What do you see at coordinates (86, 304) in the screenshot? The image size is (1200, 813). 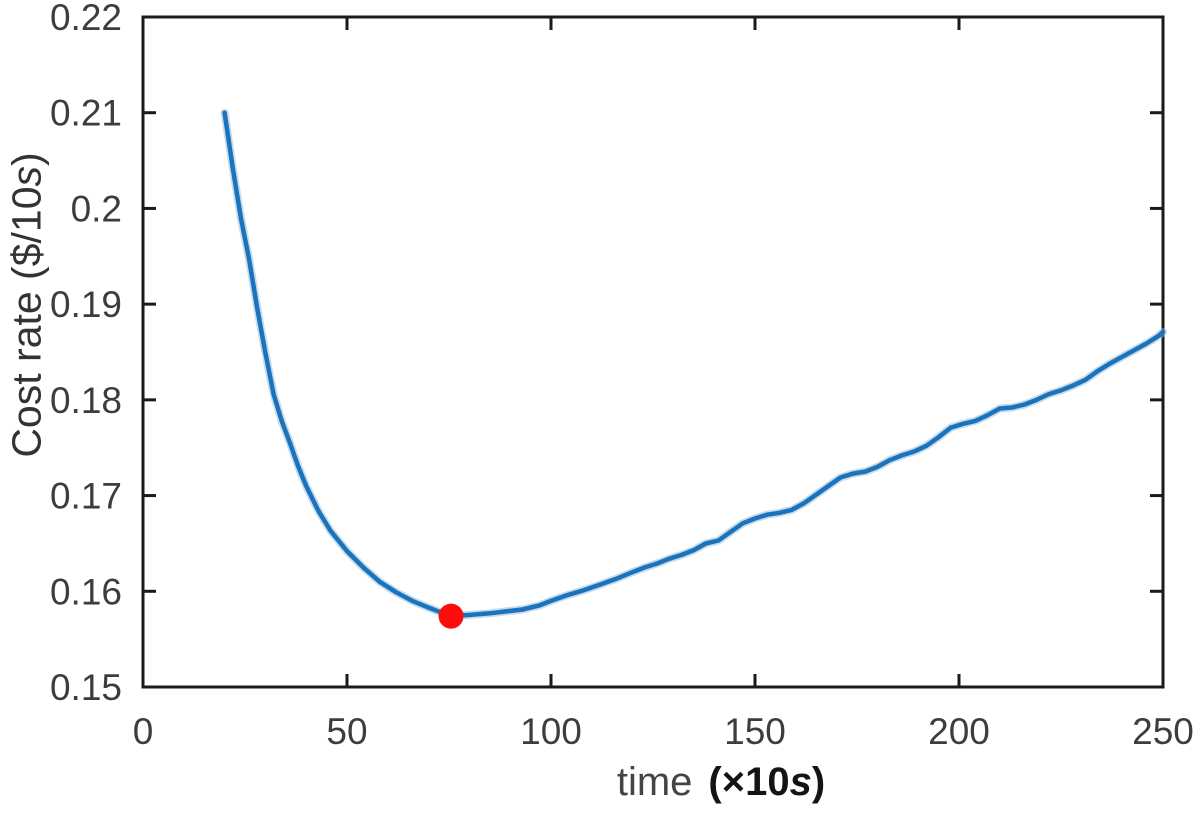 I see `y-tick-label: 0.19` at bounding box center [86, 304].